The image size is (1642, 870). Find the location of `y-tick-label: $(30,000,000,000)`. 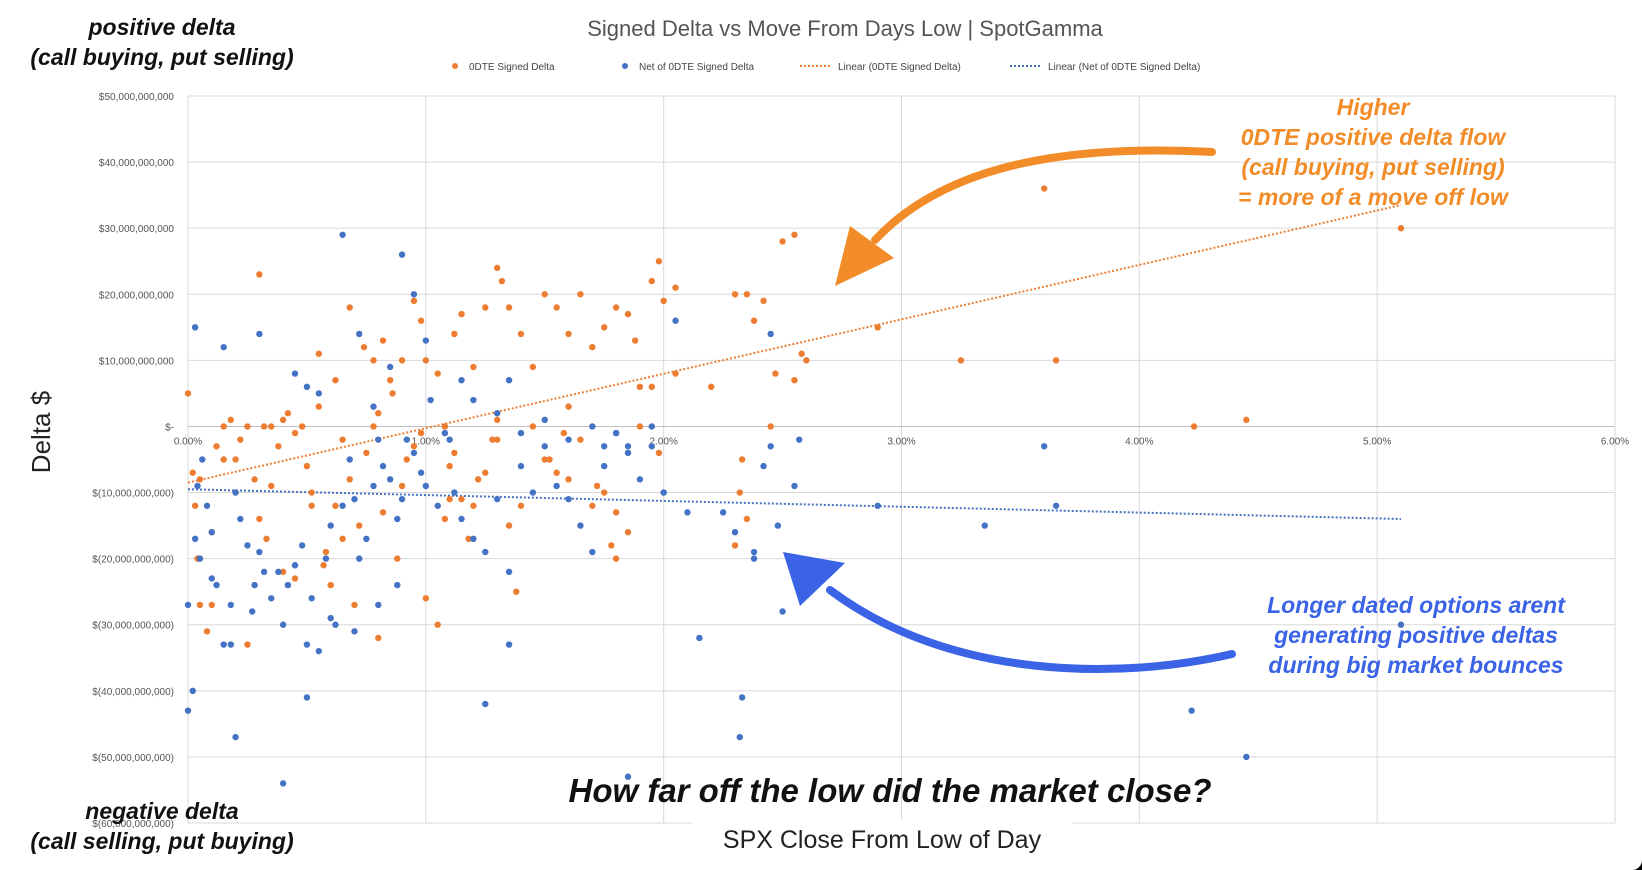

y-tick-label: $(30,000,000,000) is located at coordinates (133, 626).